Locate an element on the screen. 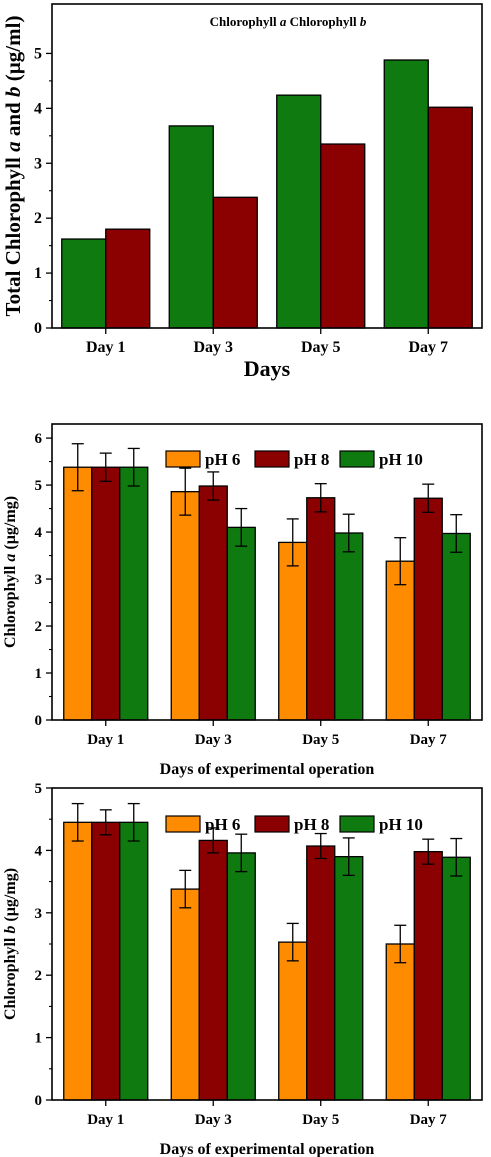 This screenshot has width=491, height=1157. y-axis-label: Total Chlorophyll a and b (µg/ml) is located at coordinates (13, 166).